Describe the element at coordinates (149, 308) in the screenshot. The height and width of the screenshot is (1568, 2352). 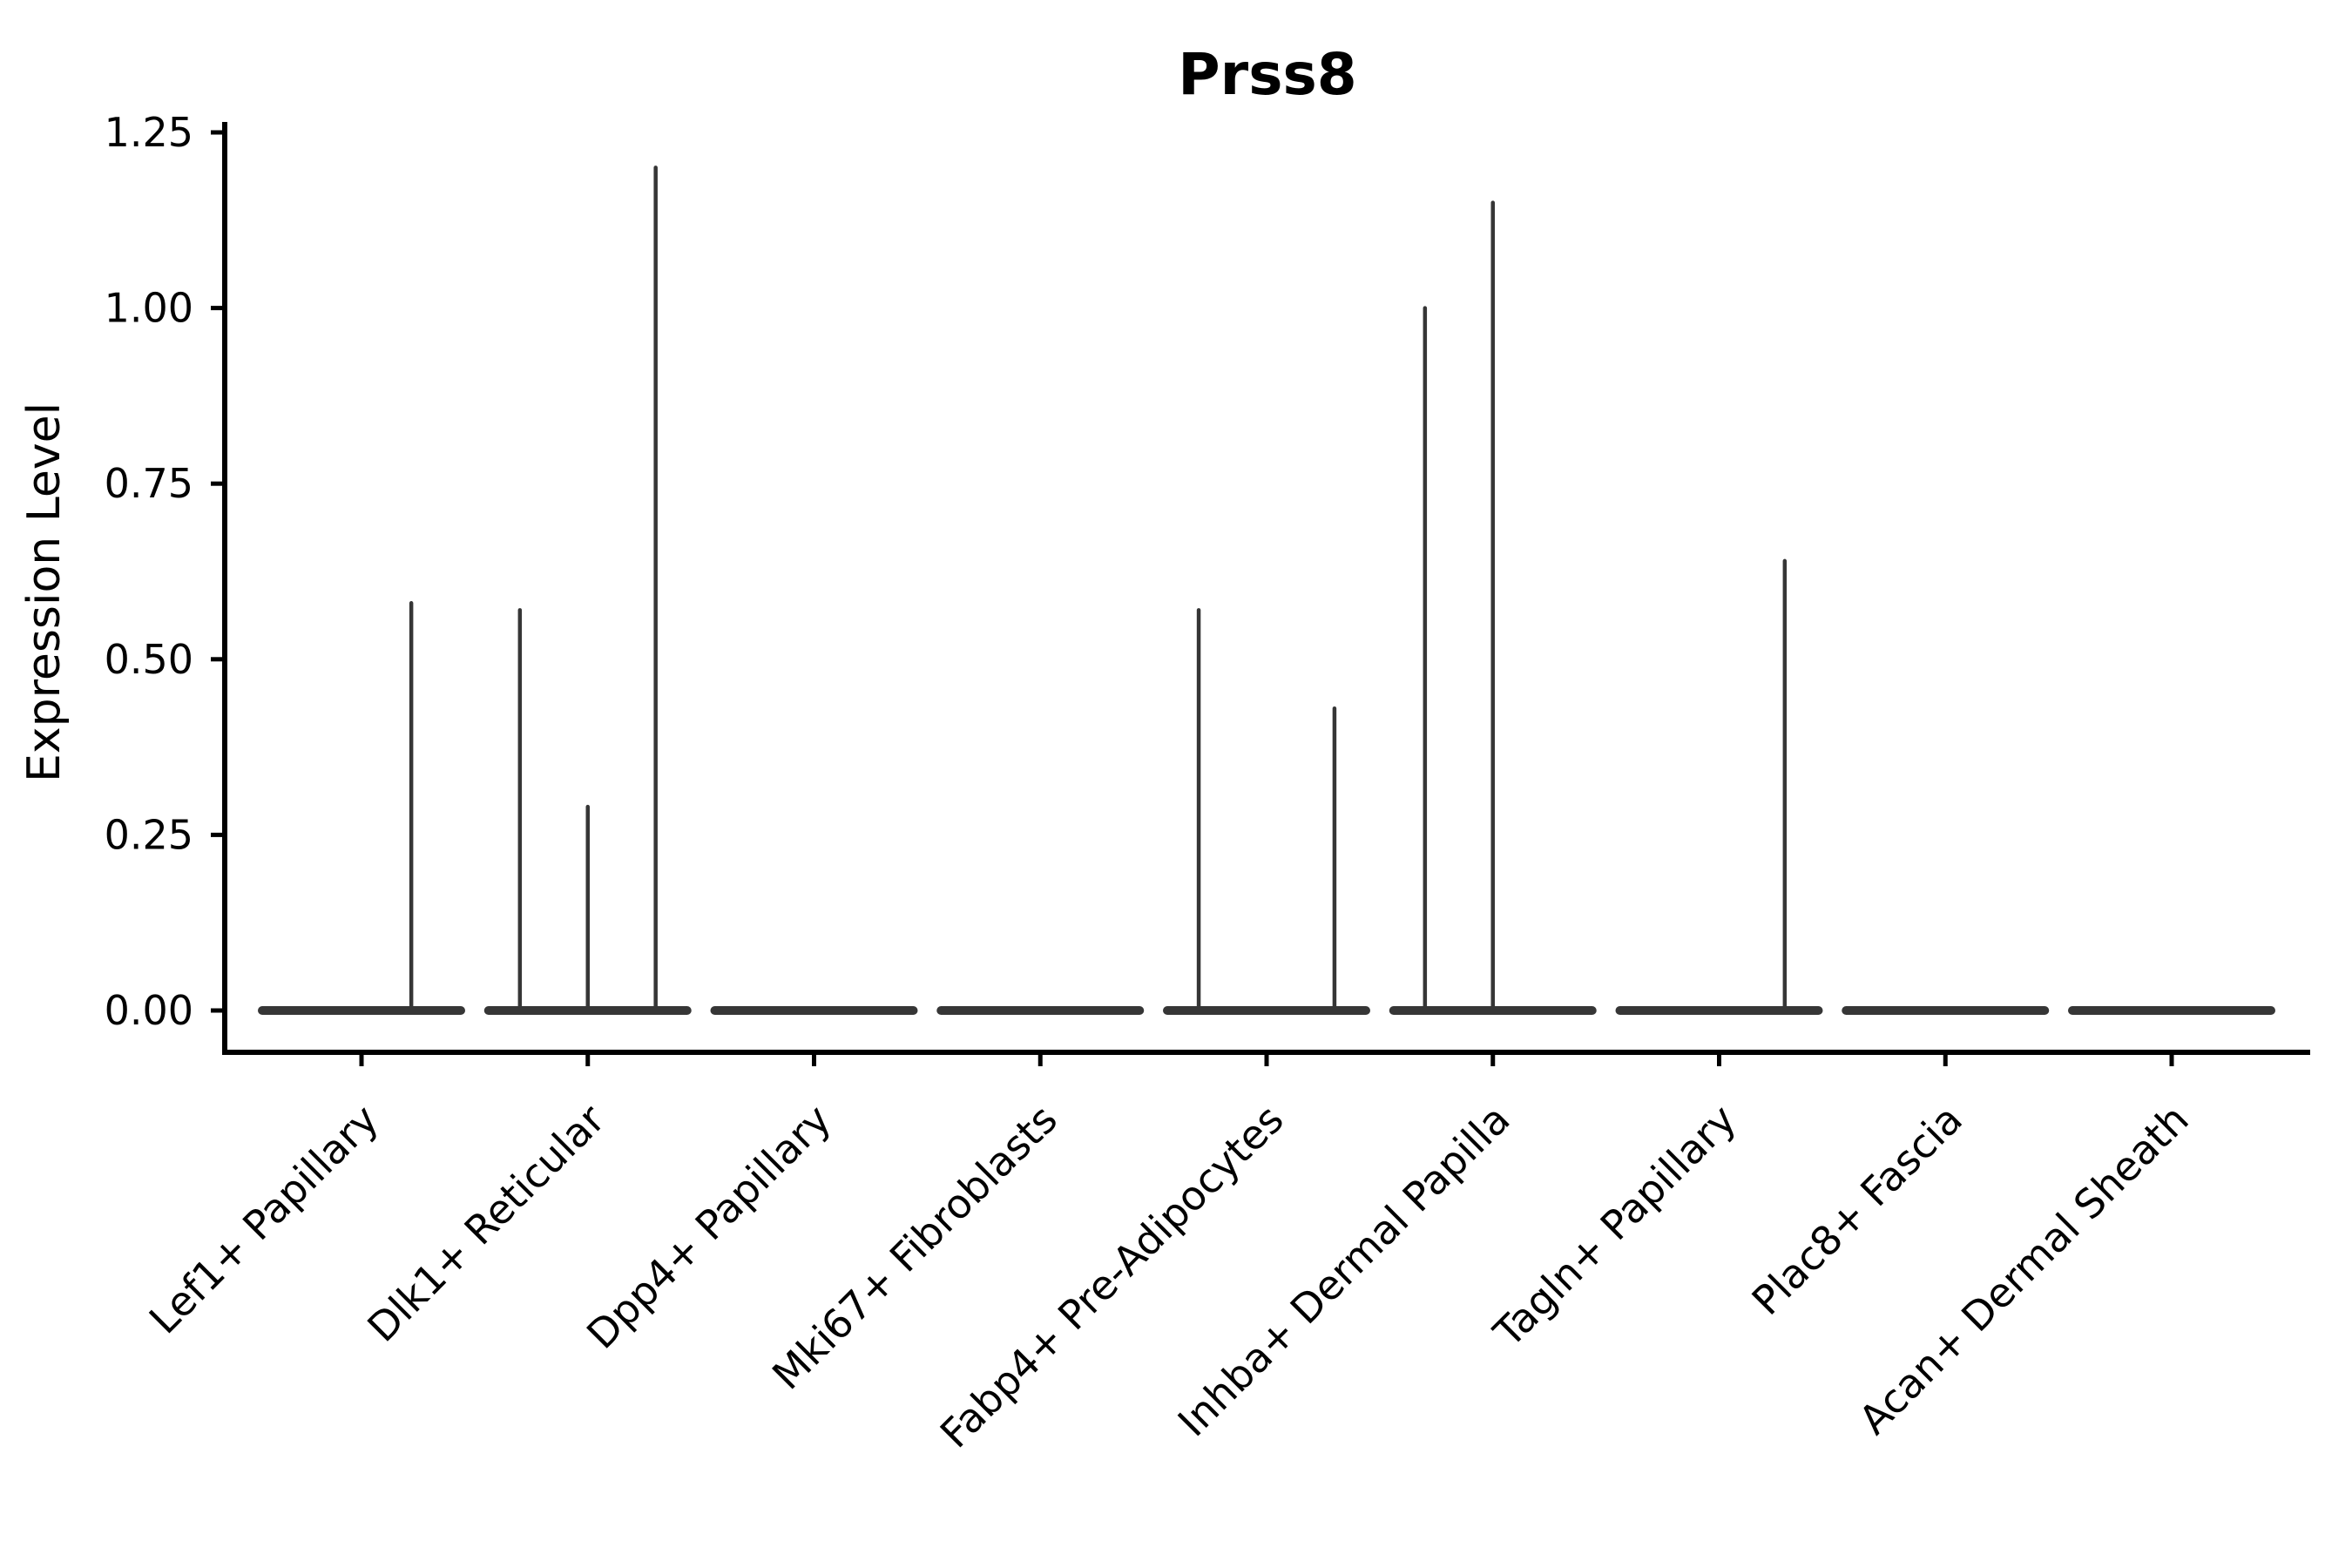
I see `y-tick-label: 1.00` at that location.